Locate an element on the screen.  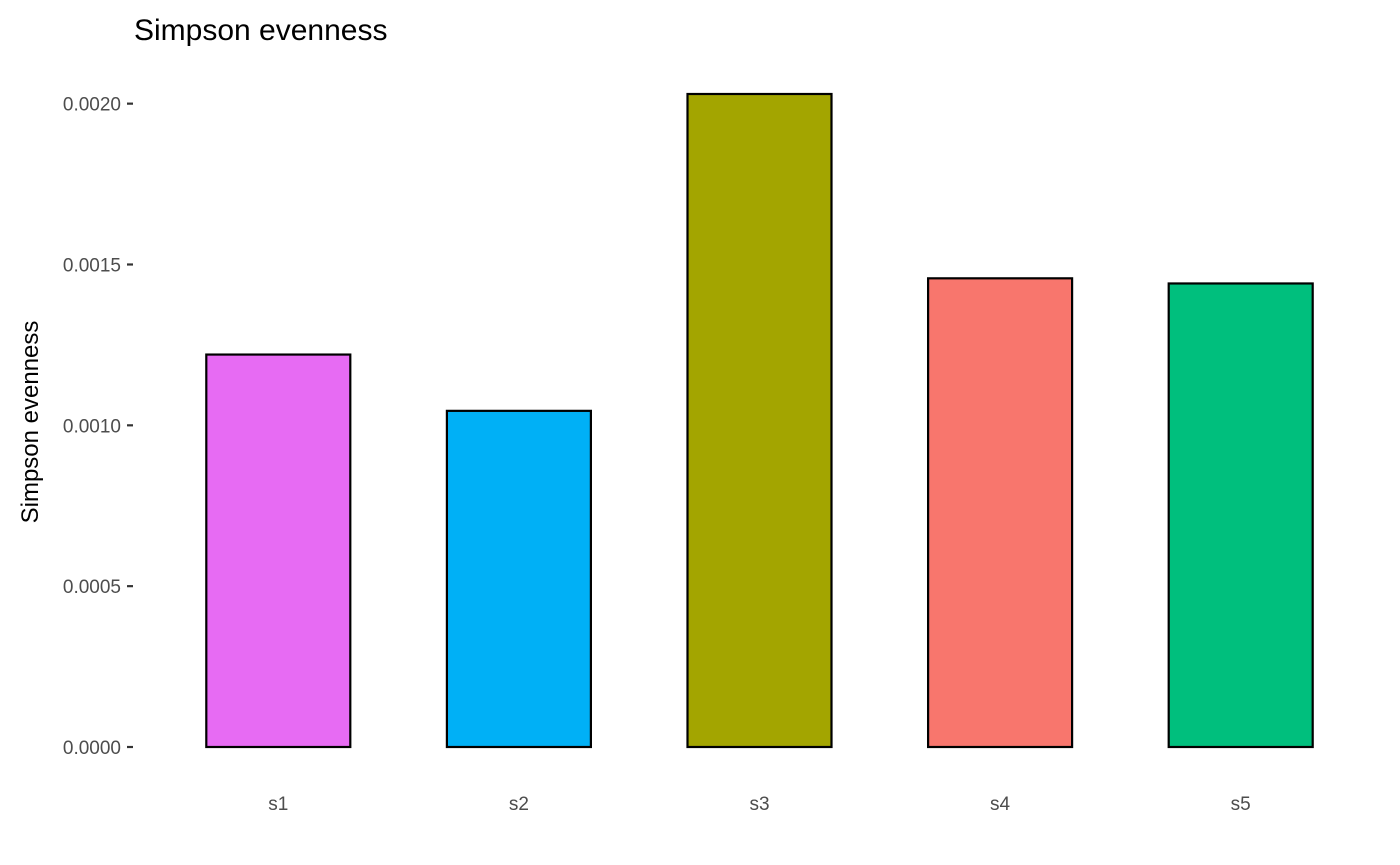
x-tick-label: s5 is located at coordinates (1241, 804).